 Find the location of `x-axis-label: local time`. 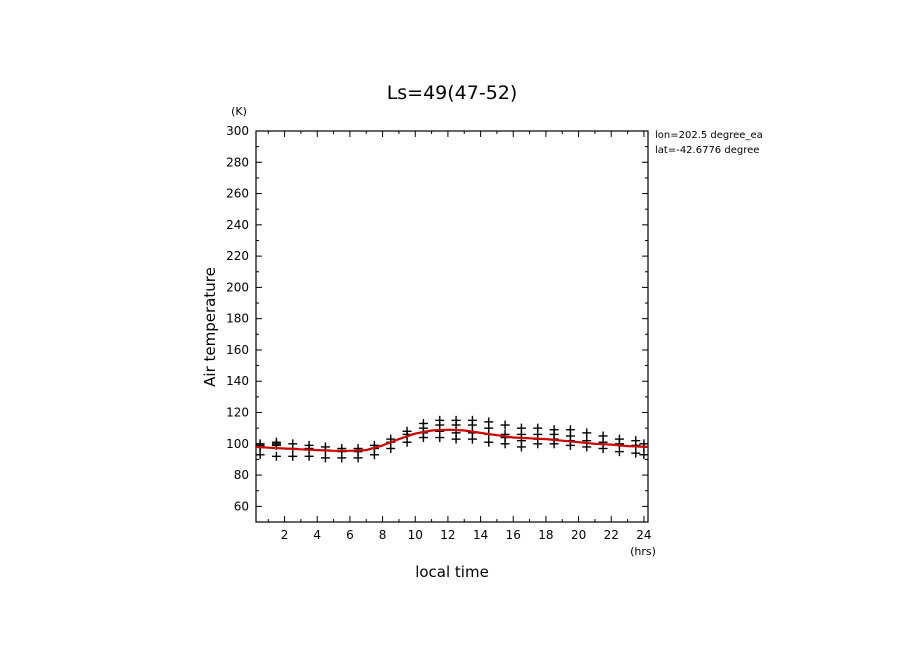

x-axis-label: local time is located at coordinates (452, 572).